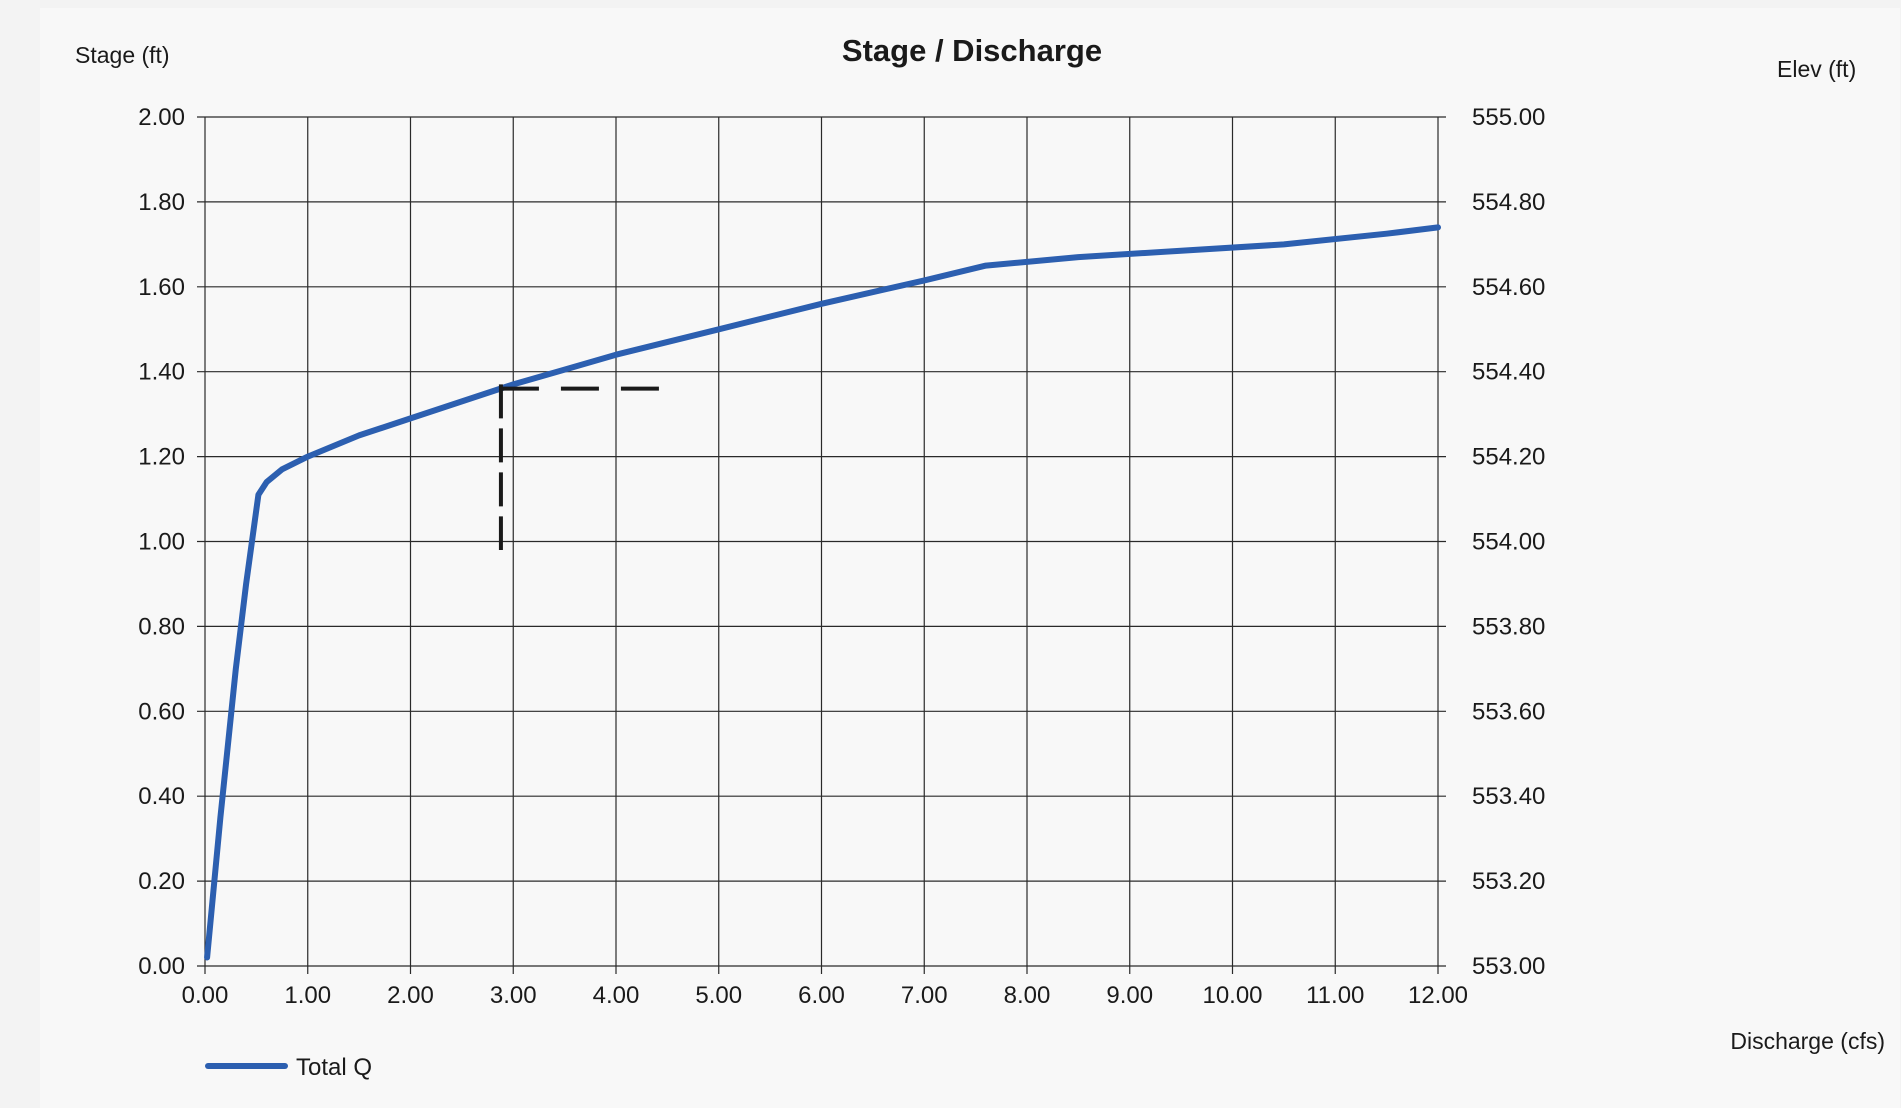  What do you see at coordinates (616, 995) in the screenshot?
I see `x-tick-label: 4.00` at bounding box center [616, 995].